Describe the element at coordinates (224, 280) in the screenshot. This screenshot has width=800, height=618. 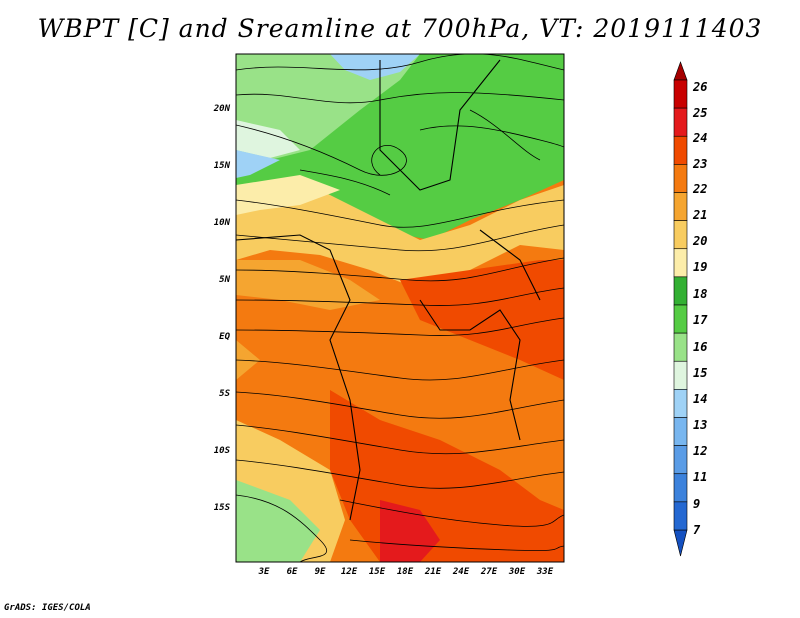
I see `lat-label: 5N` at that location.